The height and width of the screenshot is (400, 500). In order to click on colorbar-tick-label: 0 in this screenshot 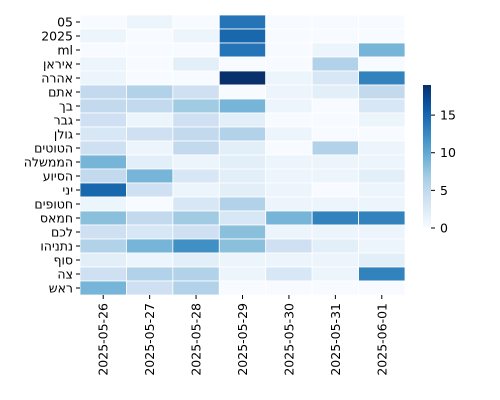, I will do `click(444, 228)`.